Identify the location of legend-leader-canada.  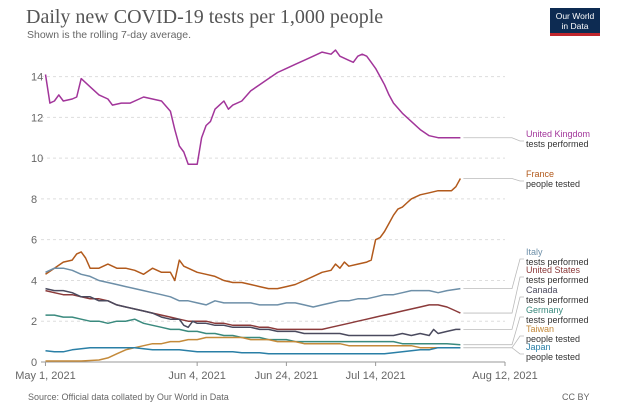
(493, 313).